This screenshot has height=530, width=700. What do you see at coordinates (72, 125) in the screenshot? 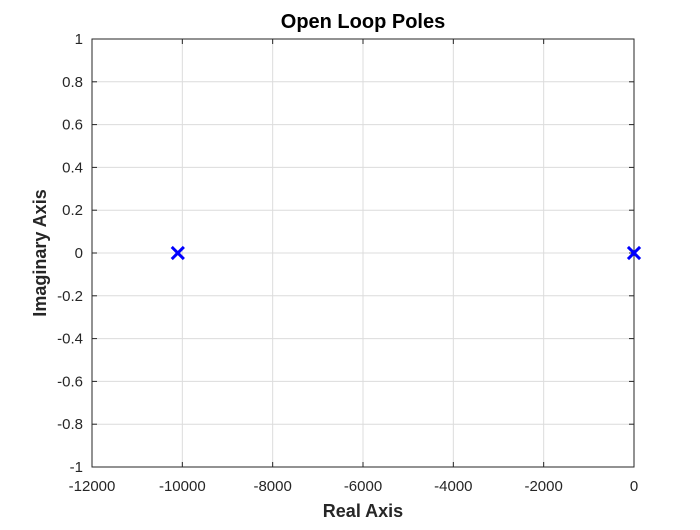
I see `y-tick-label: 0.6` at bounding box center [72, 125].